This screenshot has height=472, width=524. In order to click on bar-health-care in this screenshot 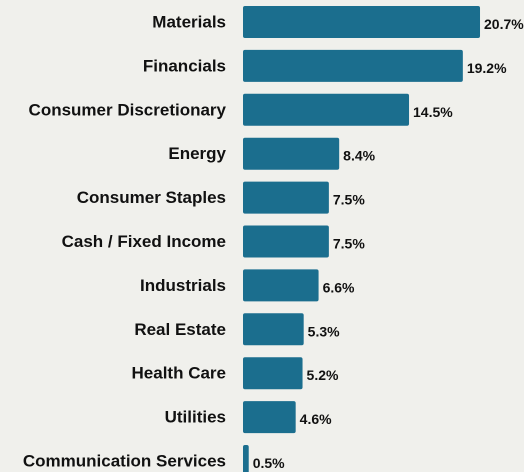, I will do `click(273, 373)`.